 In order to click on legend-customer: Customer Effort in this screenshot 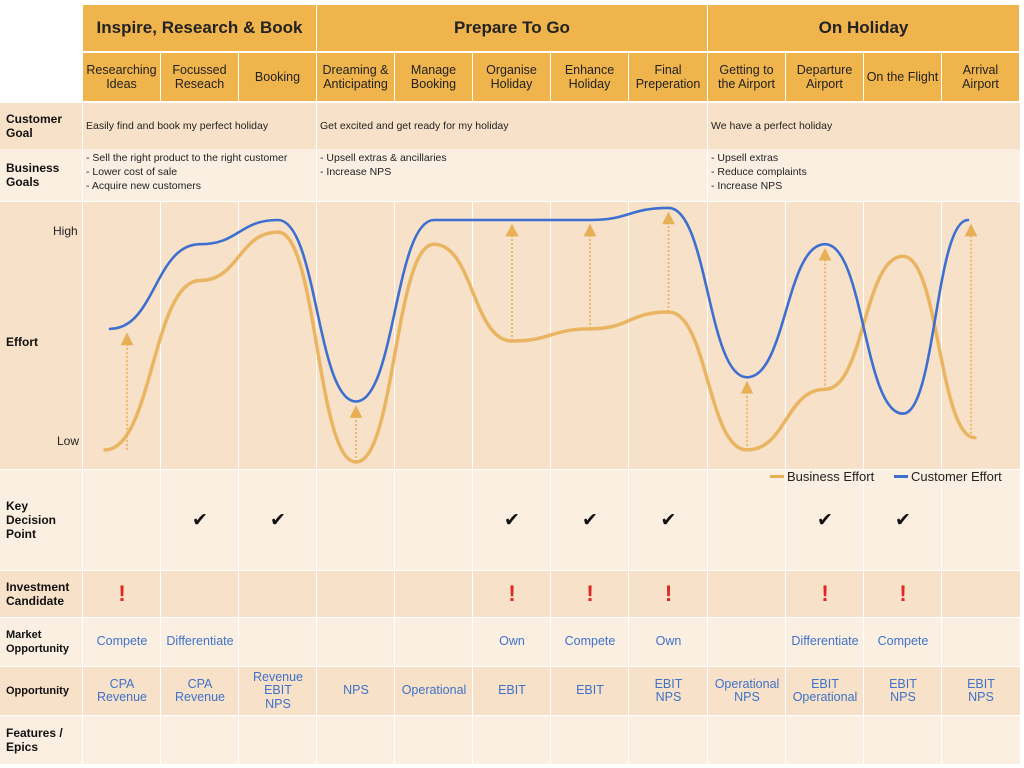, I will do `click(948, 476)`.